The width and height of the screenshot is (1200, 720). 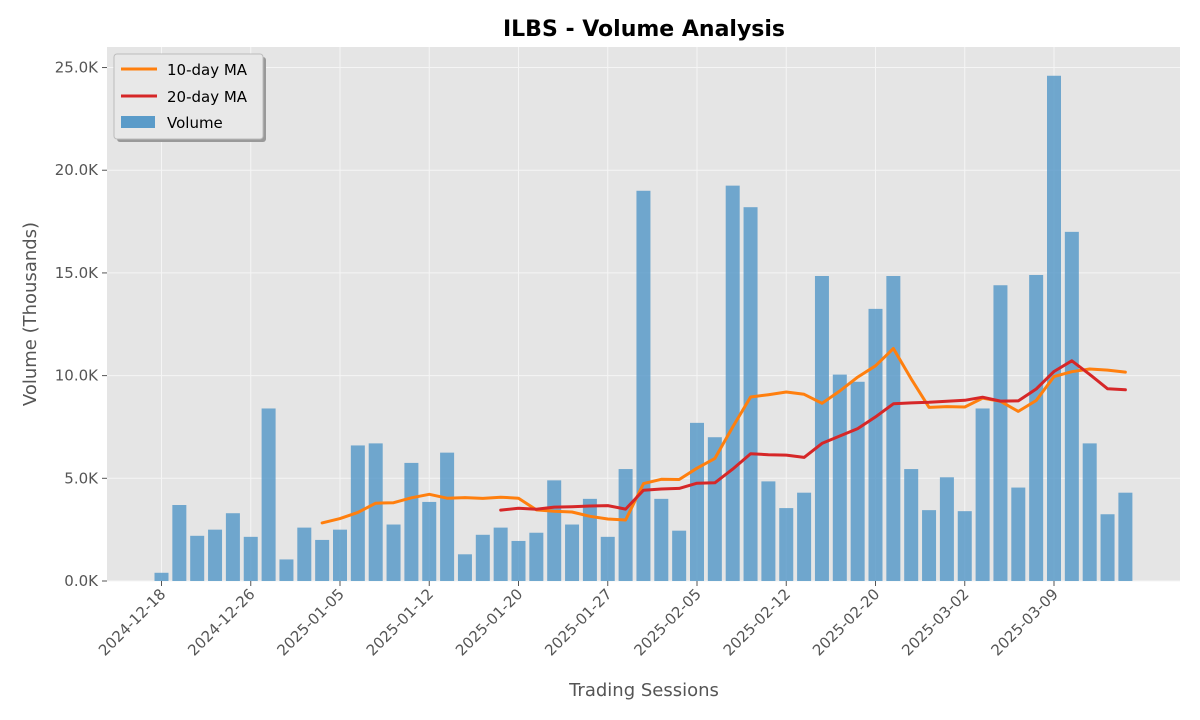 What do you see at coordinates (935, 622) in the screenshot?
I see `x-tick-label: 2025-03-02` at bounding box center [935, 622].